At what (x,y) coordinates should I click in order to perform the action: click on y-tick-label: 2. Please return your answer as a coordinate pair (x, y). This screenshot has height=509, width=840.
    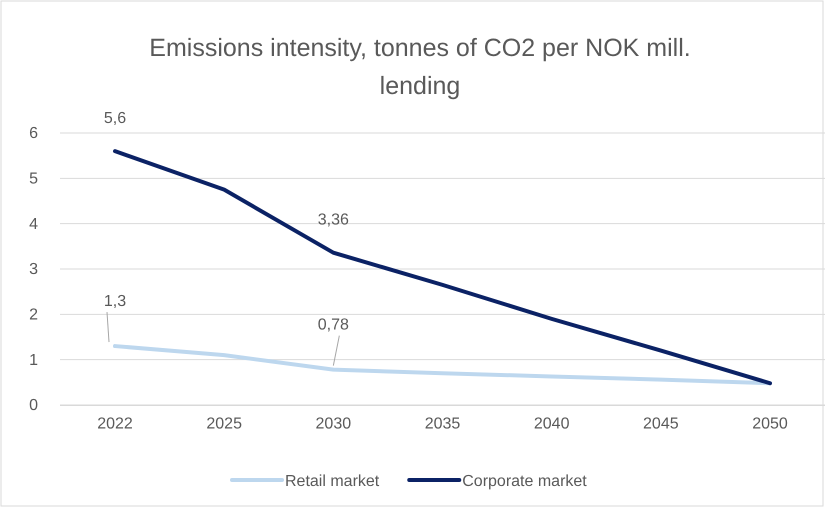
    Looking at the image, I should click on (33, 315).